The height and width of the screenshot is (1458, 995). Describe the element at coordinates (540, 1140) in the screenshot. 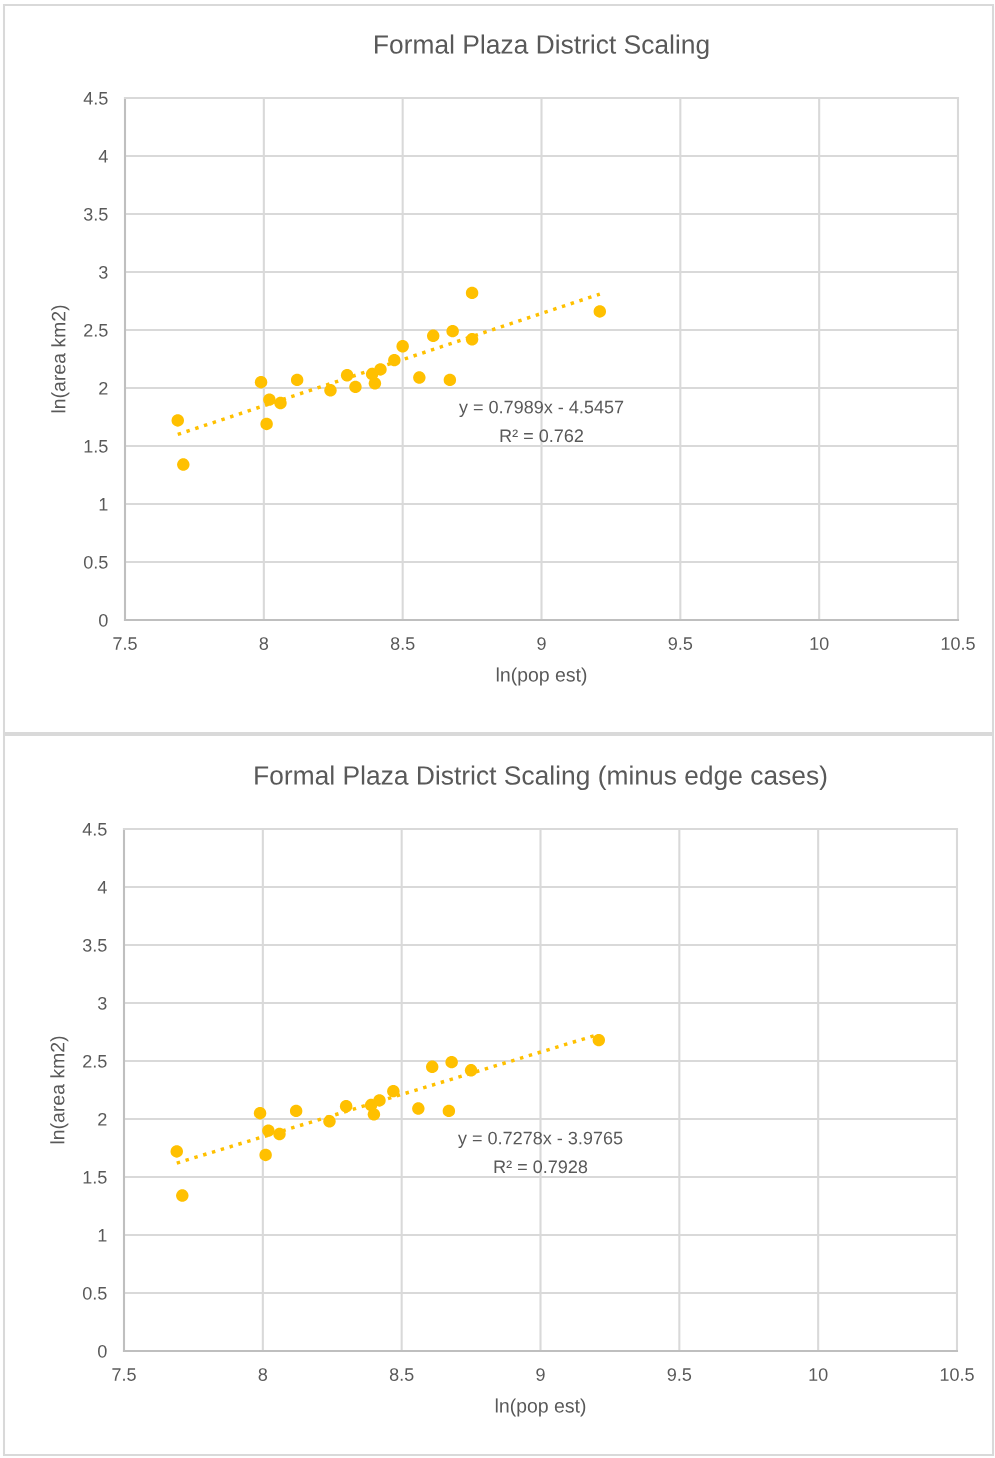

I see `annotation: y = 0.7278x - 3.9765` at that location.